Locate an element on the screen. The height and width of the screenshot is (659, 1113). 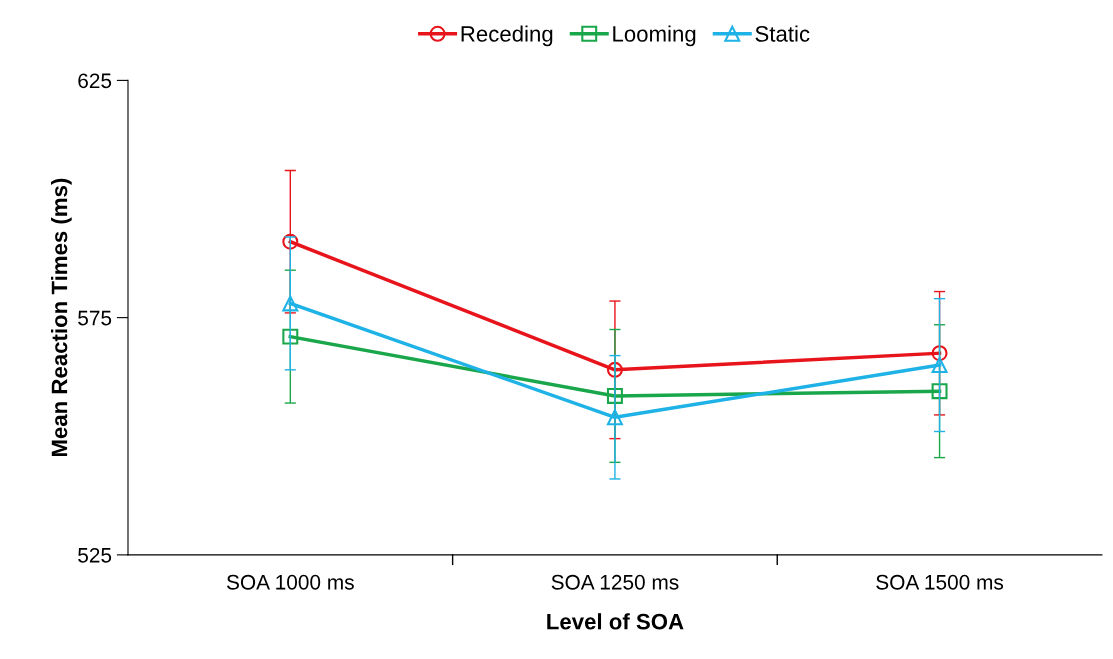
legend-label: Static is located at coordinates (782, 33).